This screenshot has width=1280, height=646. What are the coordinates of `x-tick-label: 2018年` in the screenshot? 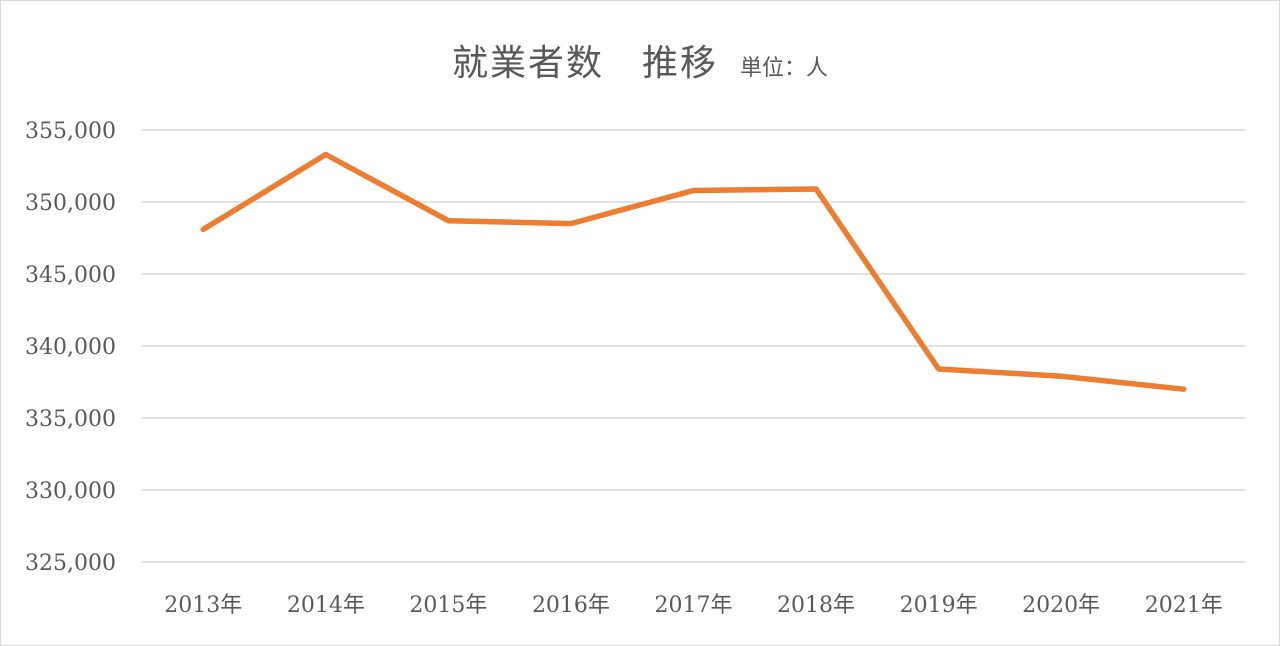 It's located at (816, 605).